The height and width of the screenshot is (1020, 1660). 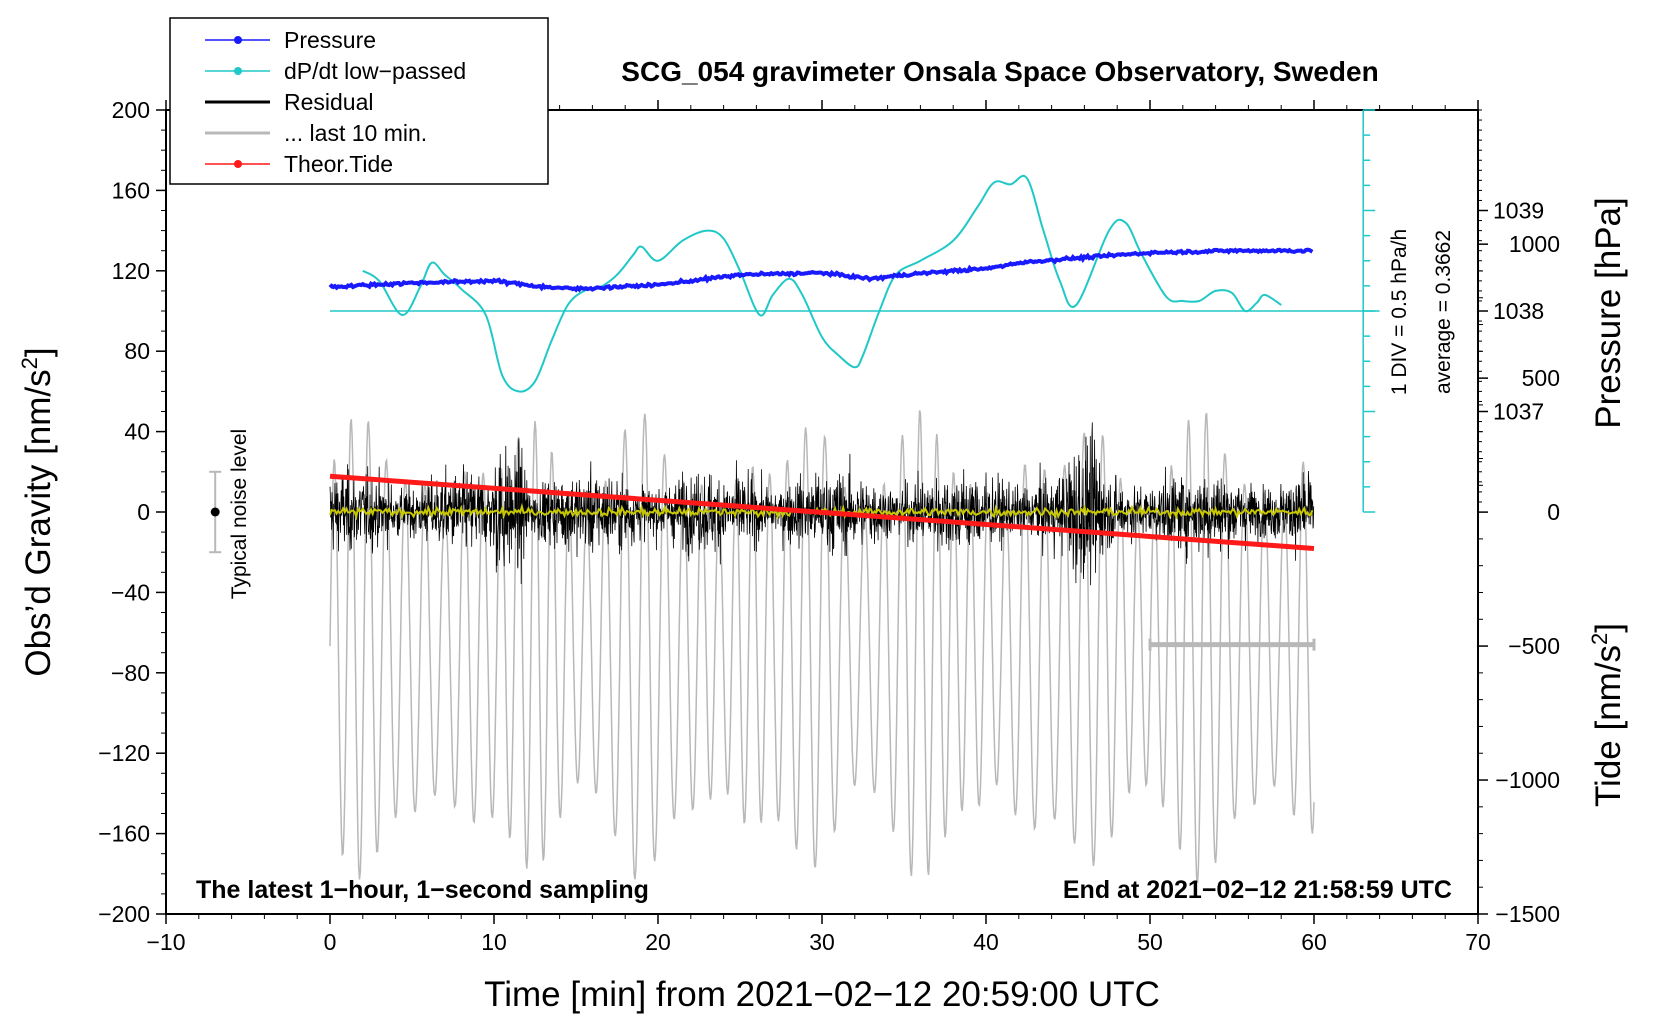 I want to click on tide-tick-label: −1000, so click(x=1527, y=780).